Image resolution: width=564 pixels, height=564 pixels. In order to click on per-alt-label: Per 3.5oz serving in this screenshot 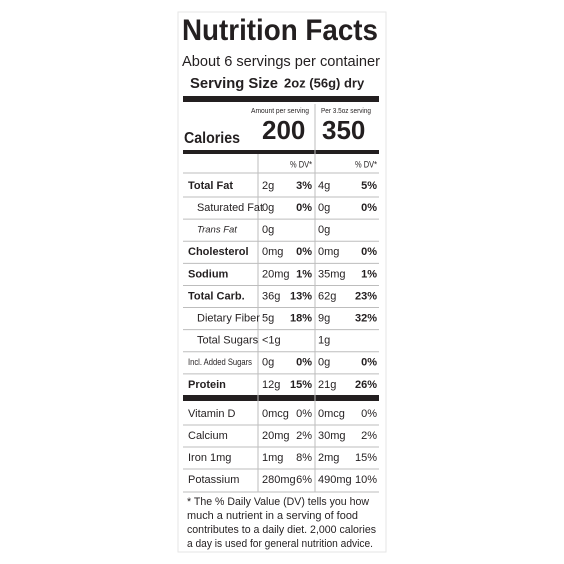, I will do `click(346, 111)`.